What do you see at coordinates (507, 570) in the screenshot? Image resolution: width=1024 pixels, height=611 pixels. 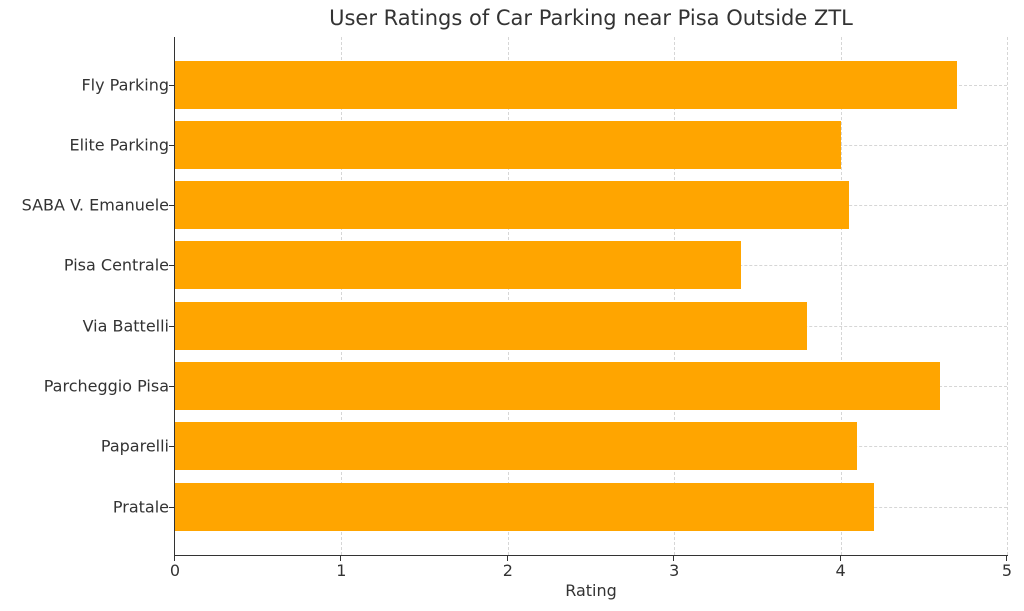 I see `x-tick-label: 2` at bounding box center [507, 570].